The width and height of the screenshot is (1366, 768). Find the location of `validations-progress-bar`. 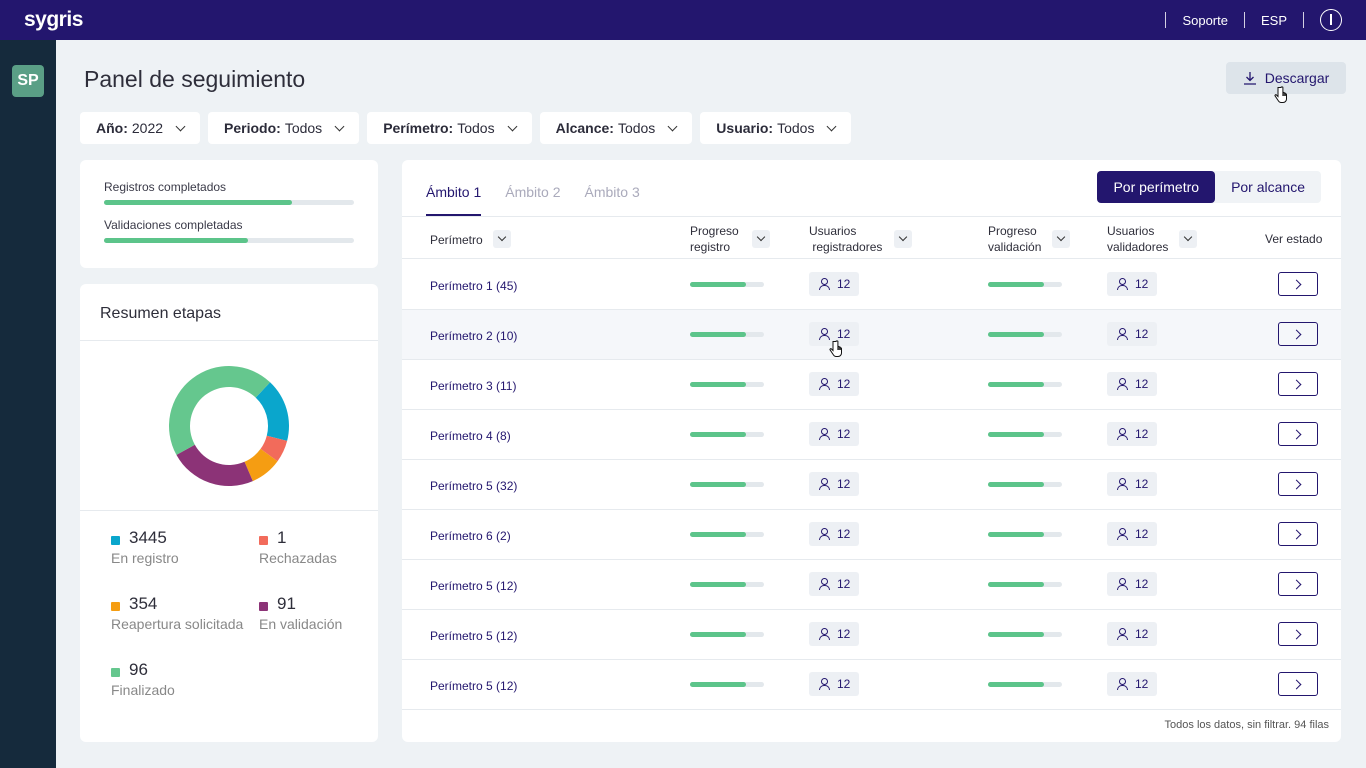

validations-progress-bar is located at coordinates (229, 240).